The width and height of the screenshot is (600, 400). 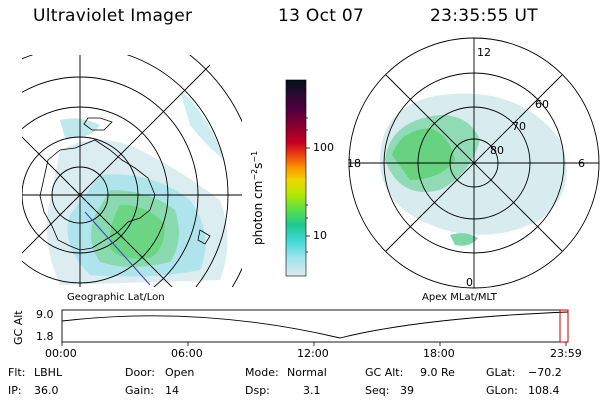 I want to click on mlt-label-6: 6, so click(x=581, y=163).